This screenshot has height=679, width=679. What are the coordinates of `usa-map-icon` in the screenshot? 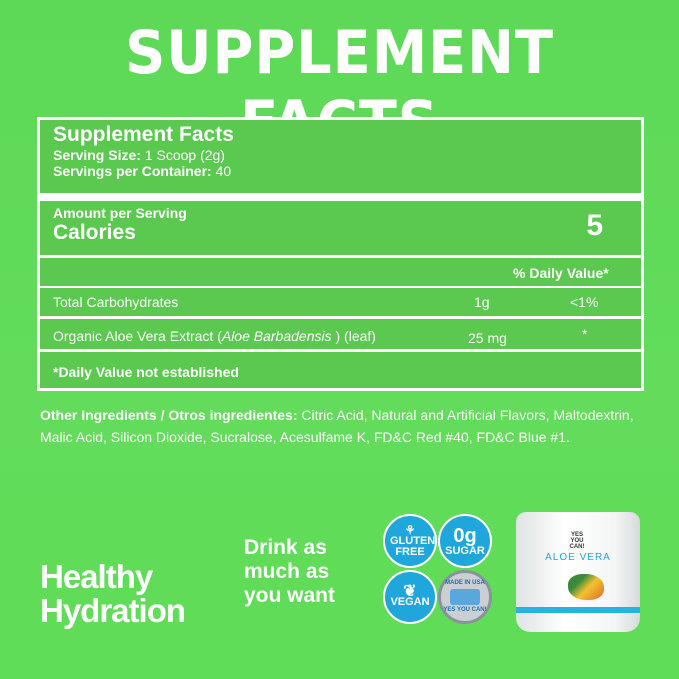 It's located at (465, 597).